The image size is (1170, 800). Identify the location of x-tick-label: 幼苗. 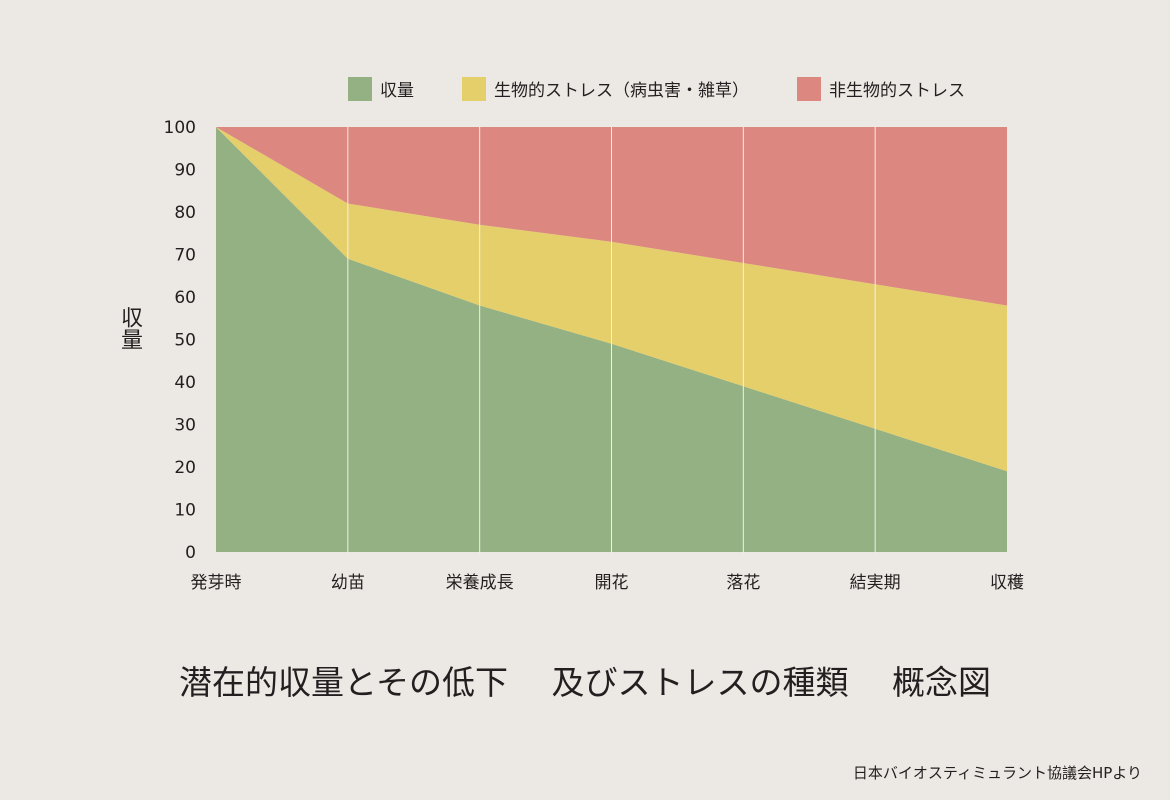
(348, 583).